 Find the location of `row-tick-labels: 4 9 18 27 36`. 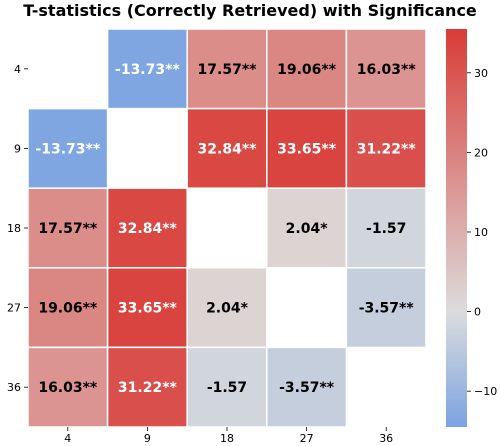

row-tick-labels: 4 9 18 27 36 is located at coordinates (17, 228).